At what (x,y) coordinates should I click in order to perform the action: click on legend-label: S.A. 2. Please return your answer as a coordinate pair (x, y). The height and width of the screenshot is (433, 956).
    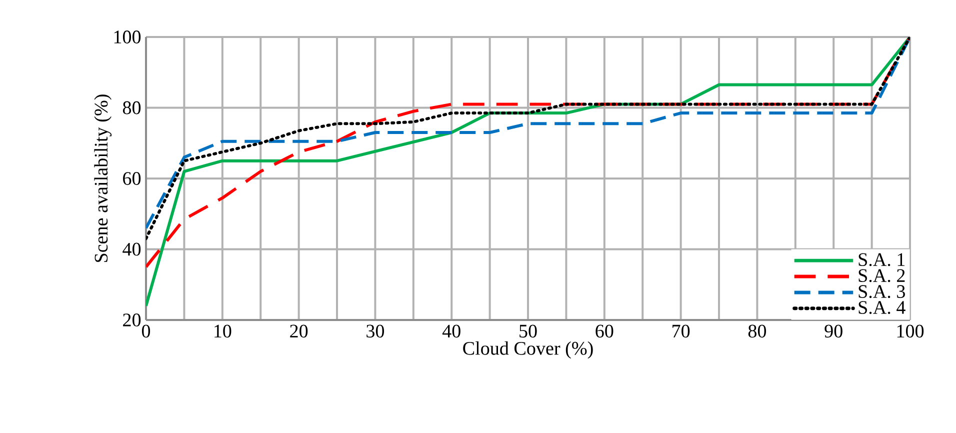
    Looking at the image, I should click on (881, 275).